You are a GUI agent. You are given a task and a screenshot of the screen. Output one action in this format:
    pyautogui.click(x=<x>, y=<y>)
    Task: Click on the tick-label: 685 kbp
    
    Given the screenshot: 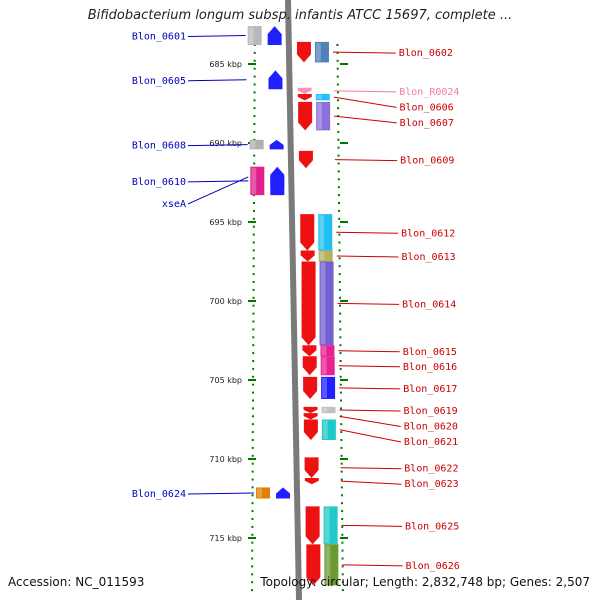 What is the action you would take?
    pyautogui.click(x=225, y=64)
    